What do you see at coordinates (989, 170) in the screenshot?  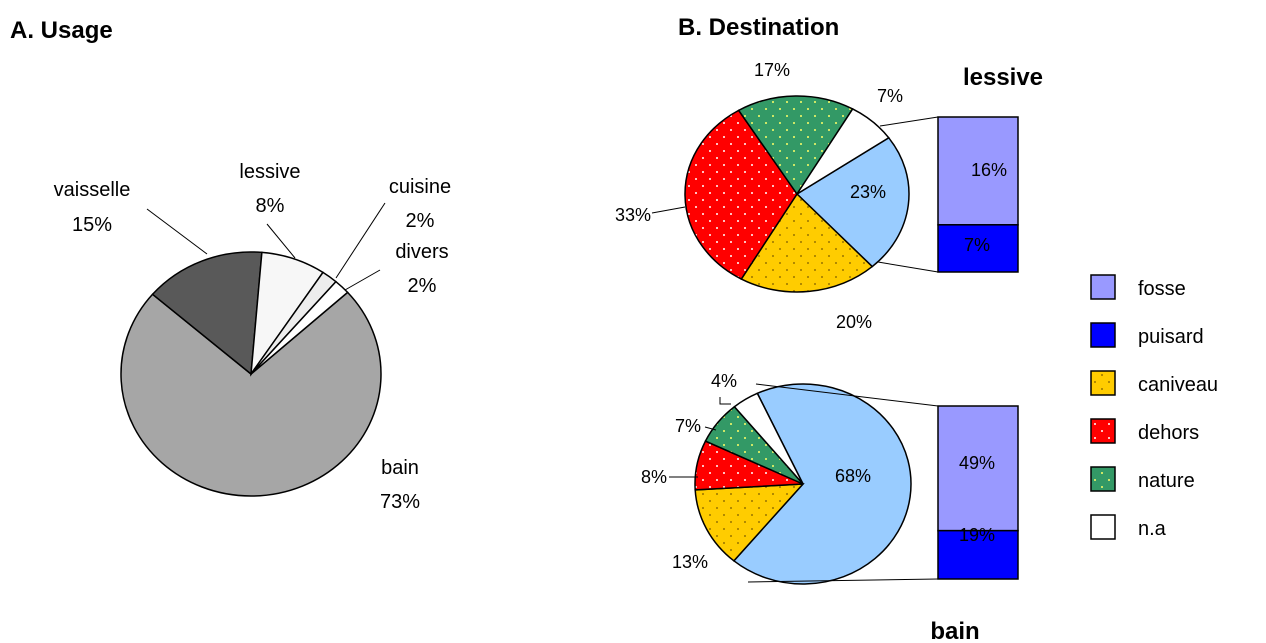 I see `lessive-bar-fosse: 16%` at bounding box center [989, 170].